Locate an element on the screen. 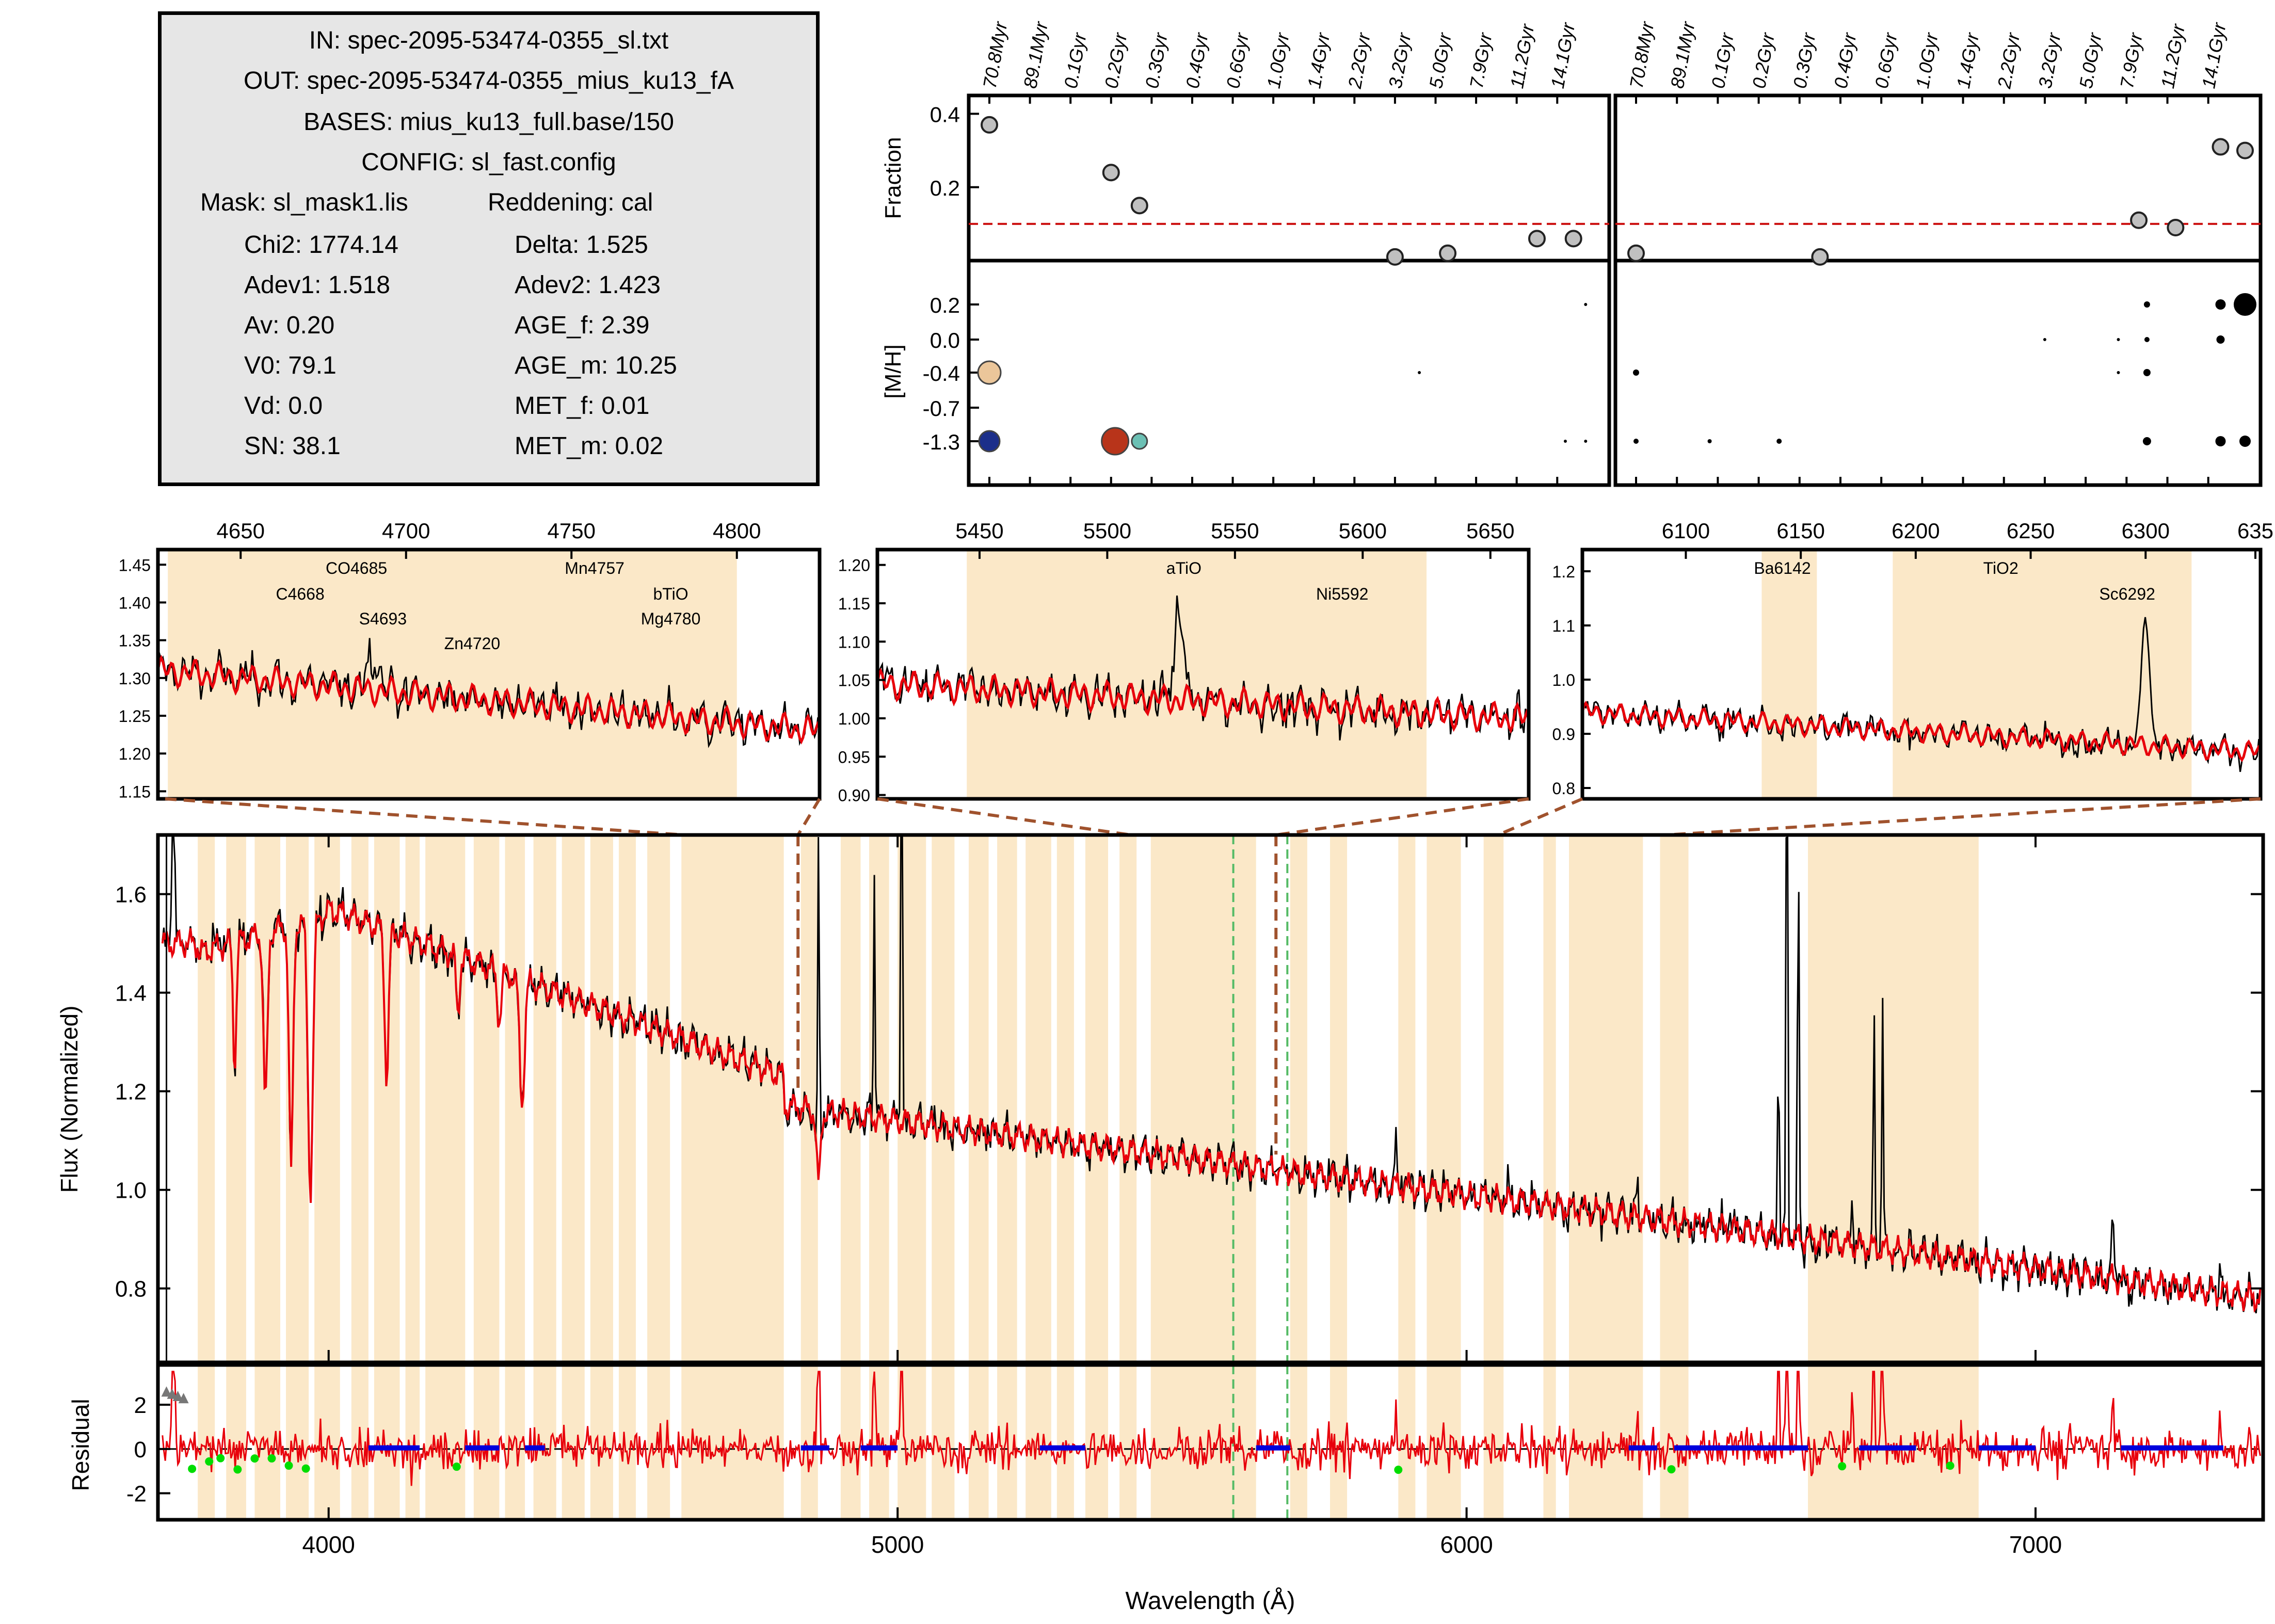 The image size is (2275, 1624). age-tick-label: 7.9Gyr is located at coordinates (2131, 60).